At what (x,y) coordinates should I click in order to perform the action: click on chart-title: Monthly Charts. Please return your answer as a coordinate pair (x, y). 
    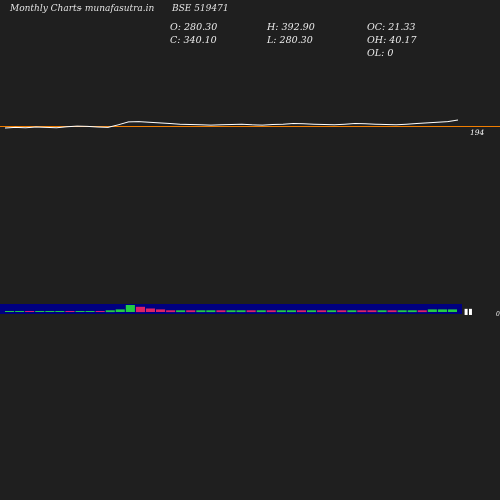
    Looking at the image, I should click on (46, 9).